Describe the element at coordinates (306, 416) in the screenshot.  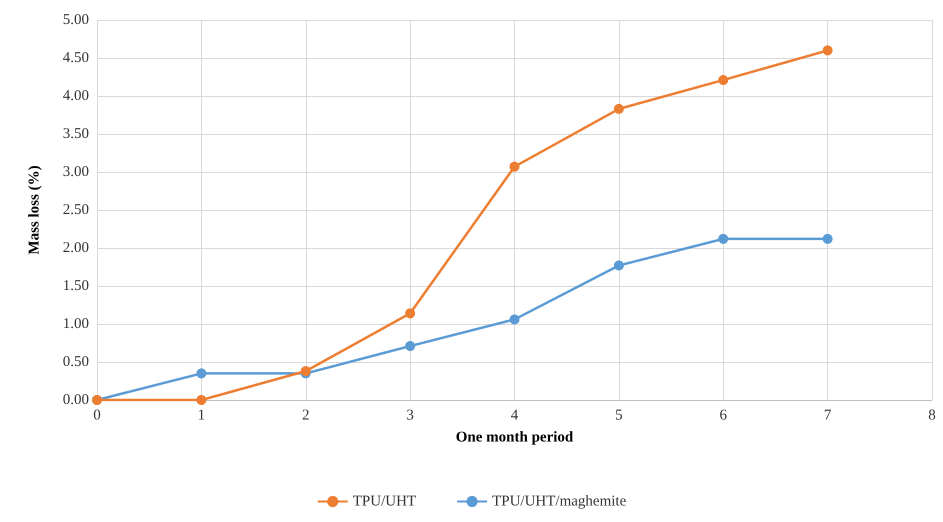
I see `x-tick-label: 2` at that location.